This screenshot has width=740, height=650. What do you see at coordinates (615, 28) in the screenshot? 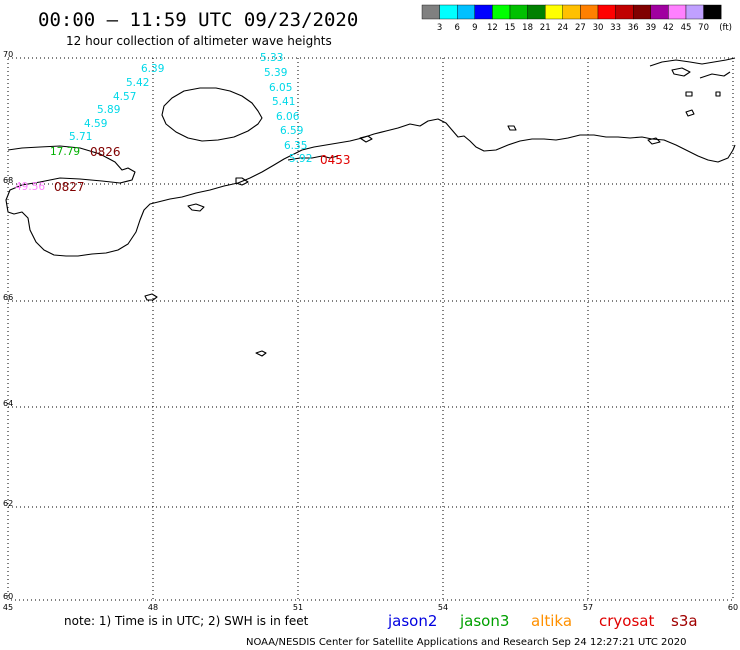
I see `colorbar-label: 33` at bounding box center [615, 28].